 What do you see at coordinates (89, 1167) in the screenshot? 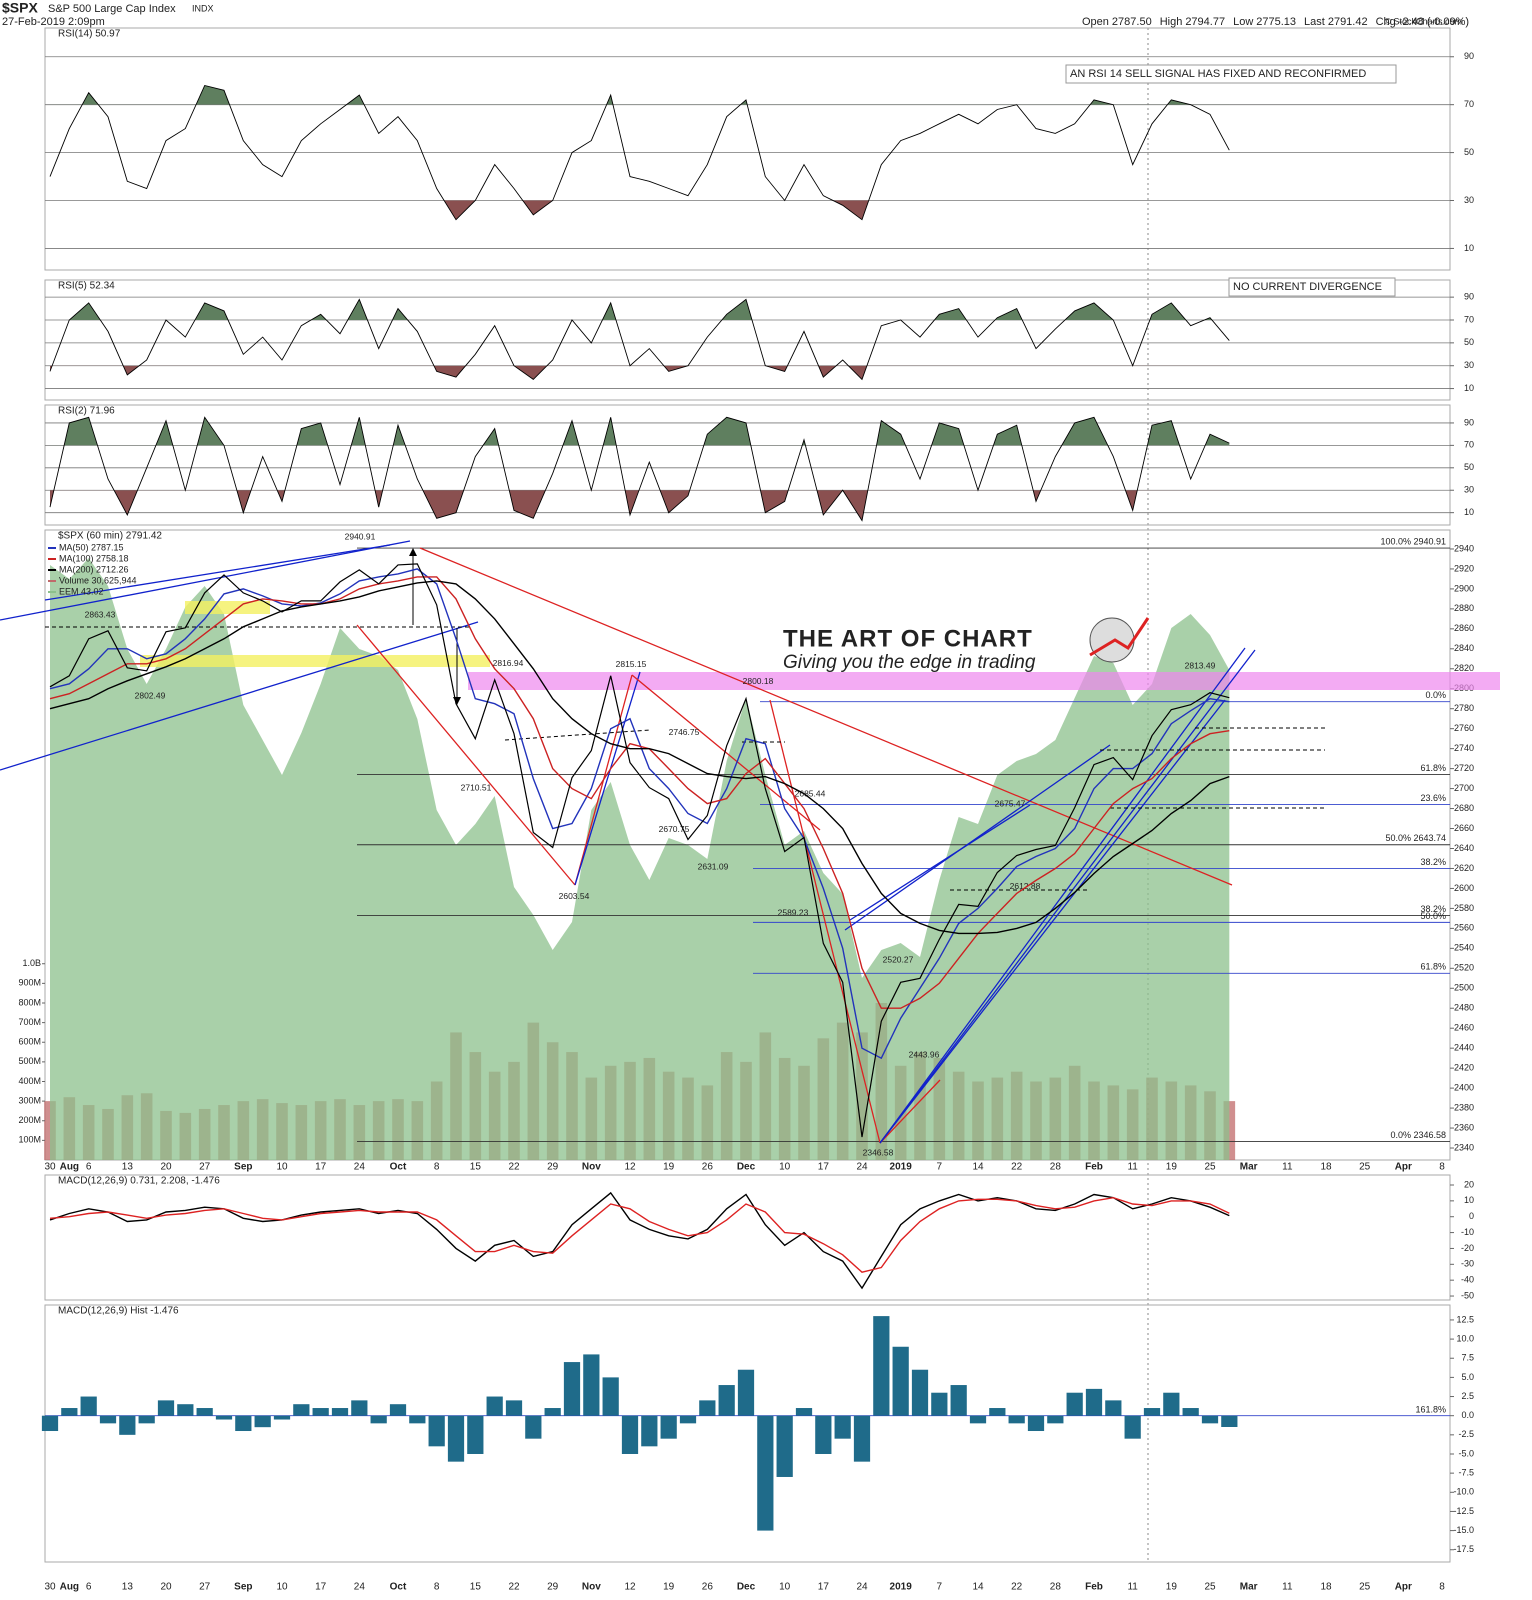
I see `x-tick-label: 6` at bounding box center [89, 1167].